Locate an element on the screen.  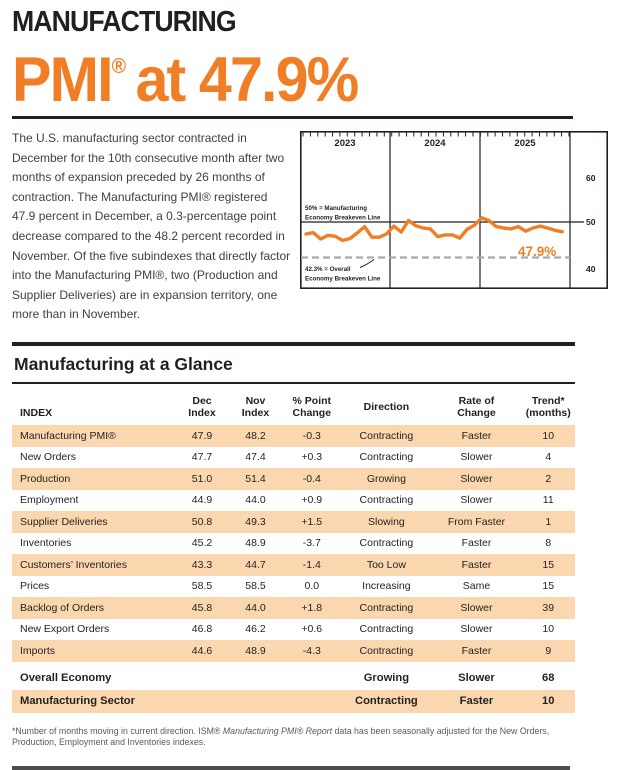
cell-pct-point-change: +0.3 is located at coordinates (312, 457).